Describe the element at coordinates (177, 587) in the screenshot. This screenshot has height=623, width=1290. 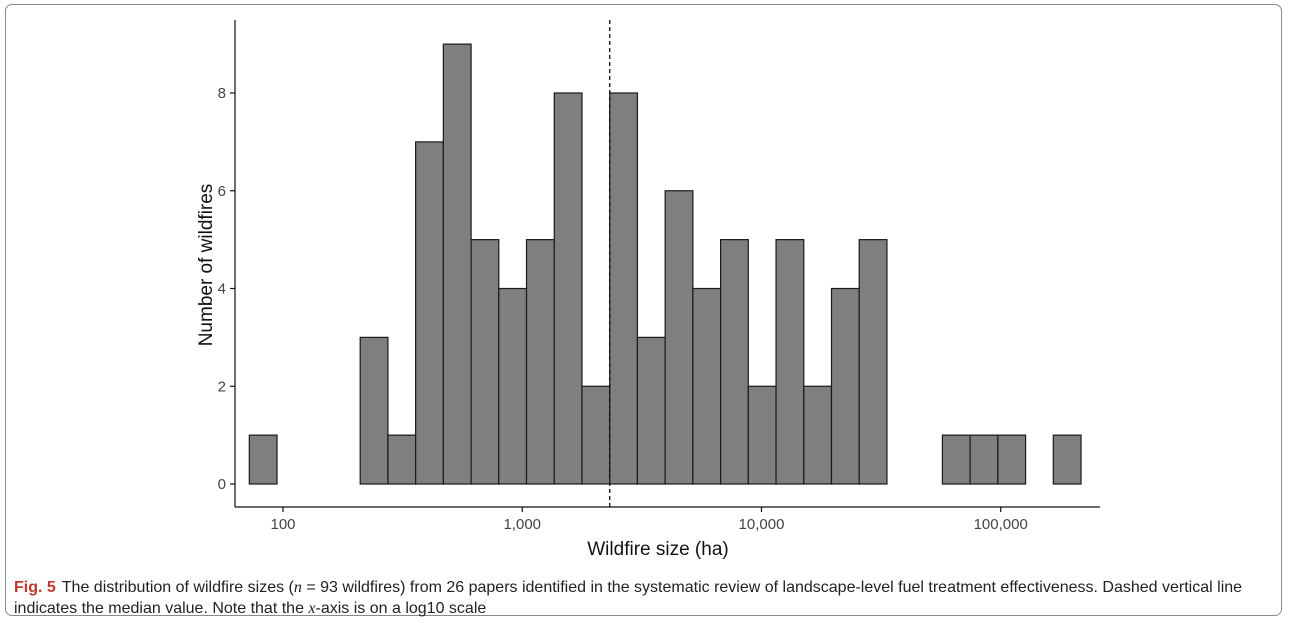
I see `caption-text-1: The distribution of wildfire sizes (` at that location.